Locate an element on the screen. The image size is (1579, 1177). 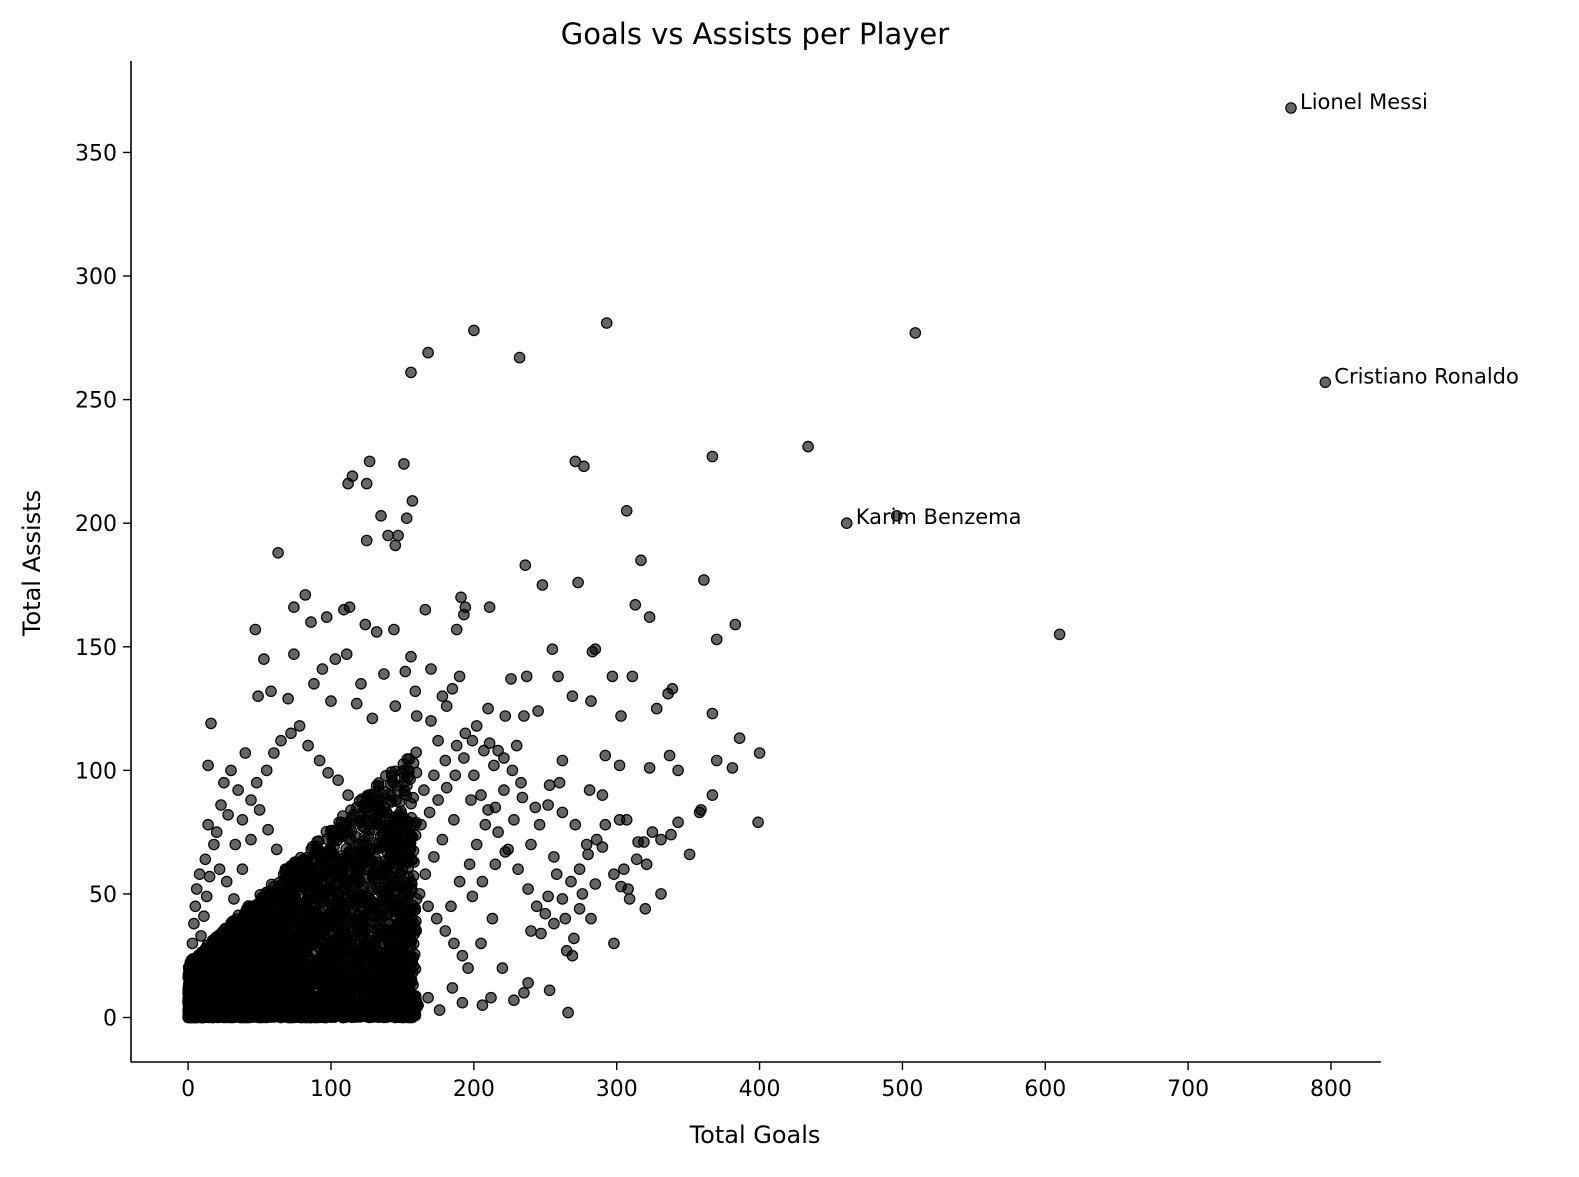
y-tick-label: 200 is located at coordinates (96, 524).